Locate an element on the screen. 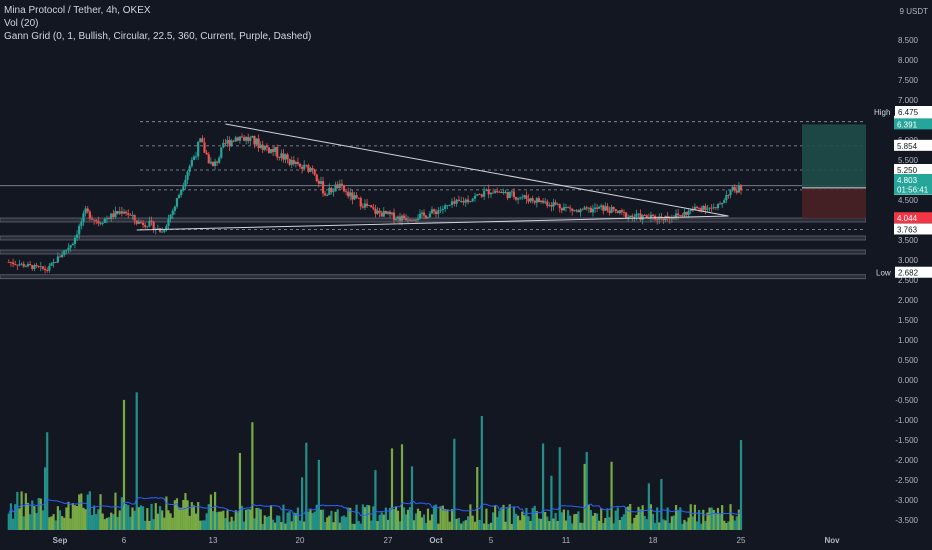  symbol-legend: Mina Protocol / Tether, 4h, OKEX is located at coordinates (77, 10).